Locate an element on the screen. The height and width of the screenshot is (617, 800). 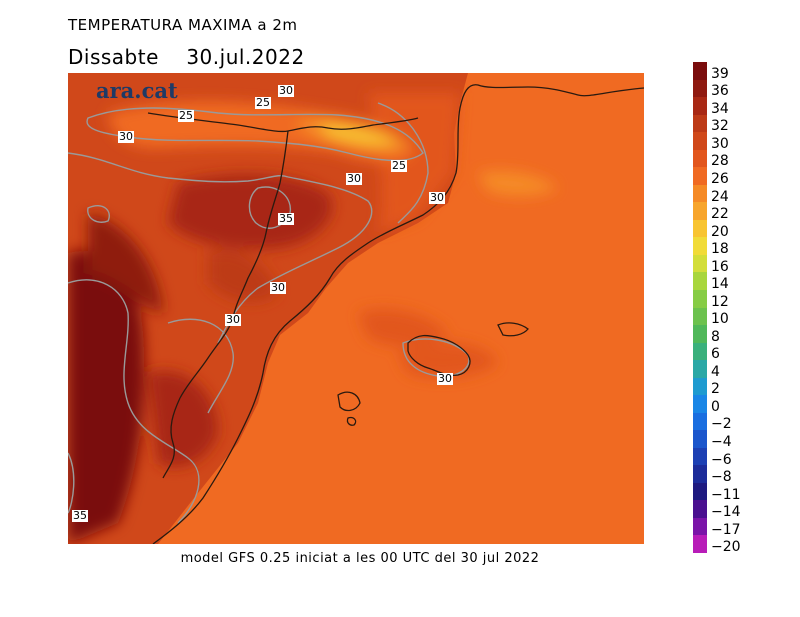
map-title: TEMPERATURA MAXIMA a 2m is located at coordinates (183, 25).